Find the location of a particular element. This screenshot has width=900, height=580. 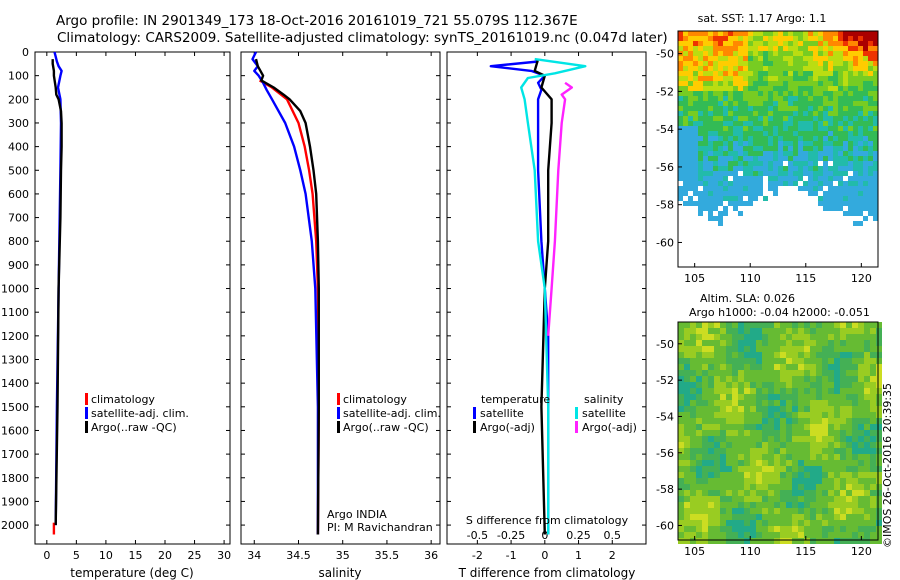

depth-tick-label: 800 is located at coordinates (18, 241).